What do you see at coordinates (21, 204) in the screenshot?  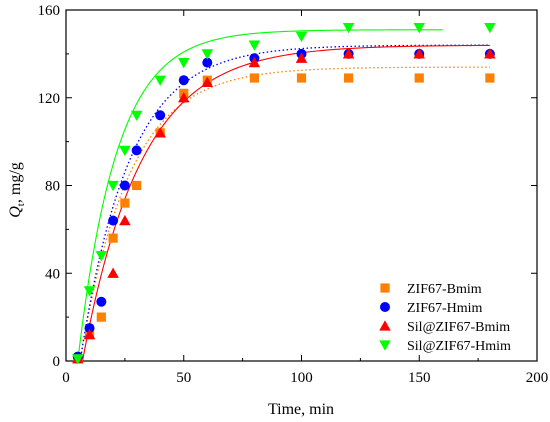 I see `y-axis-title-sub: t` at bounding box center [21, 204].